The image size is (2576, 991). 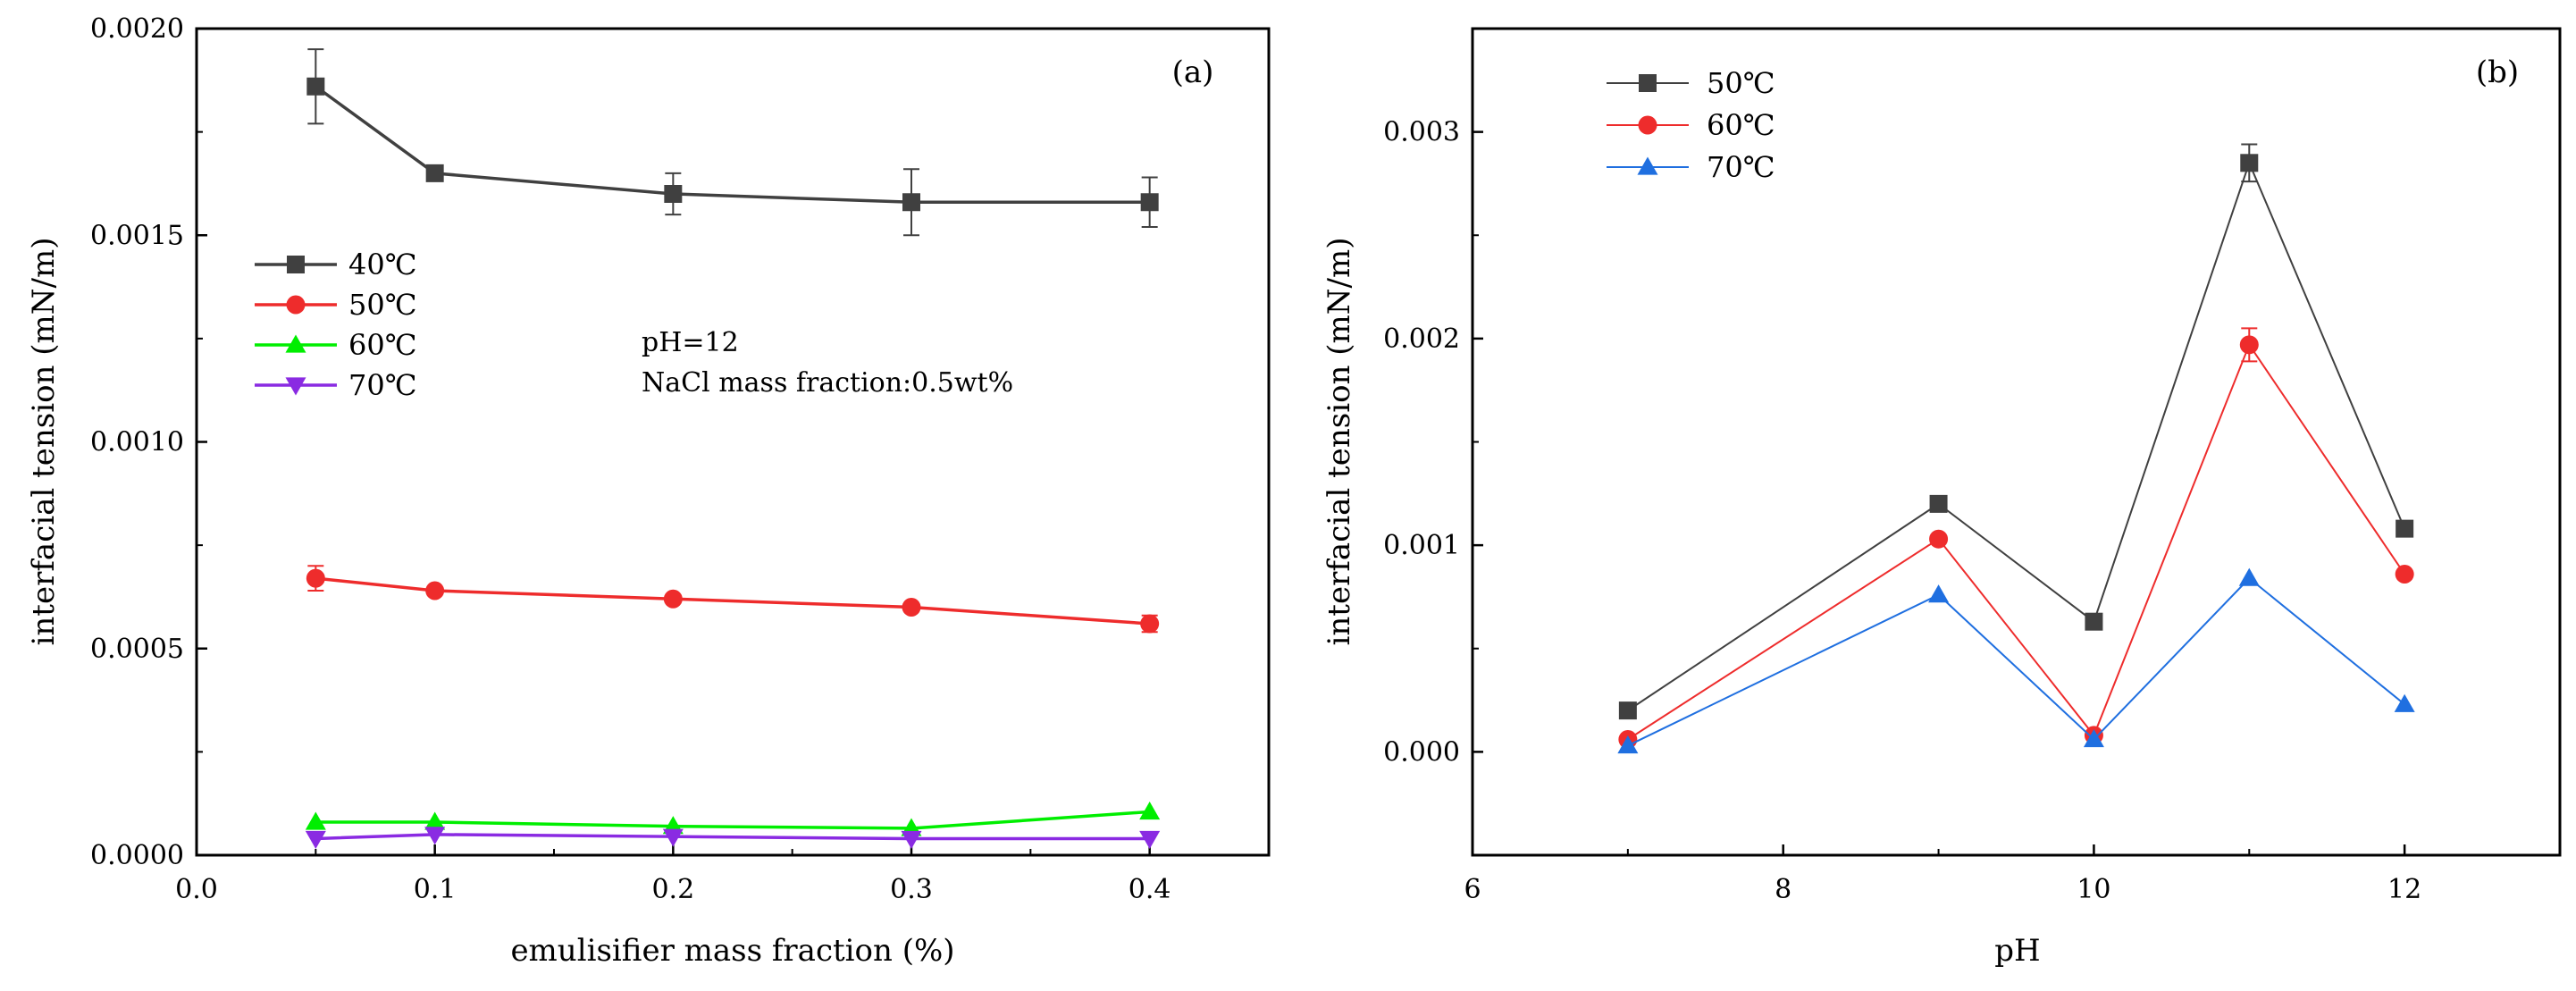 What do you see at coordinates (1421, 545) in the screenshot?
I see `panel-b-y-tick-label: 0.001` at bounding box center [1421, 545].